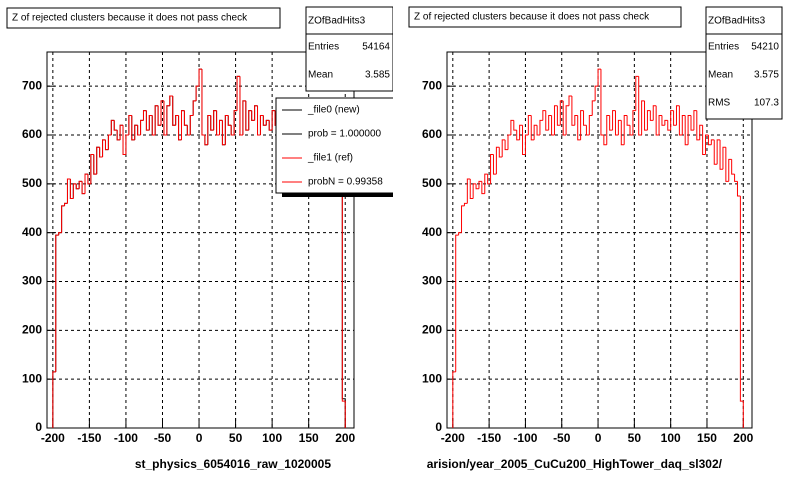 This screenshot has width=800, height=480. I want to click on stats-value: 3.585, so click(377, 75).